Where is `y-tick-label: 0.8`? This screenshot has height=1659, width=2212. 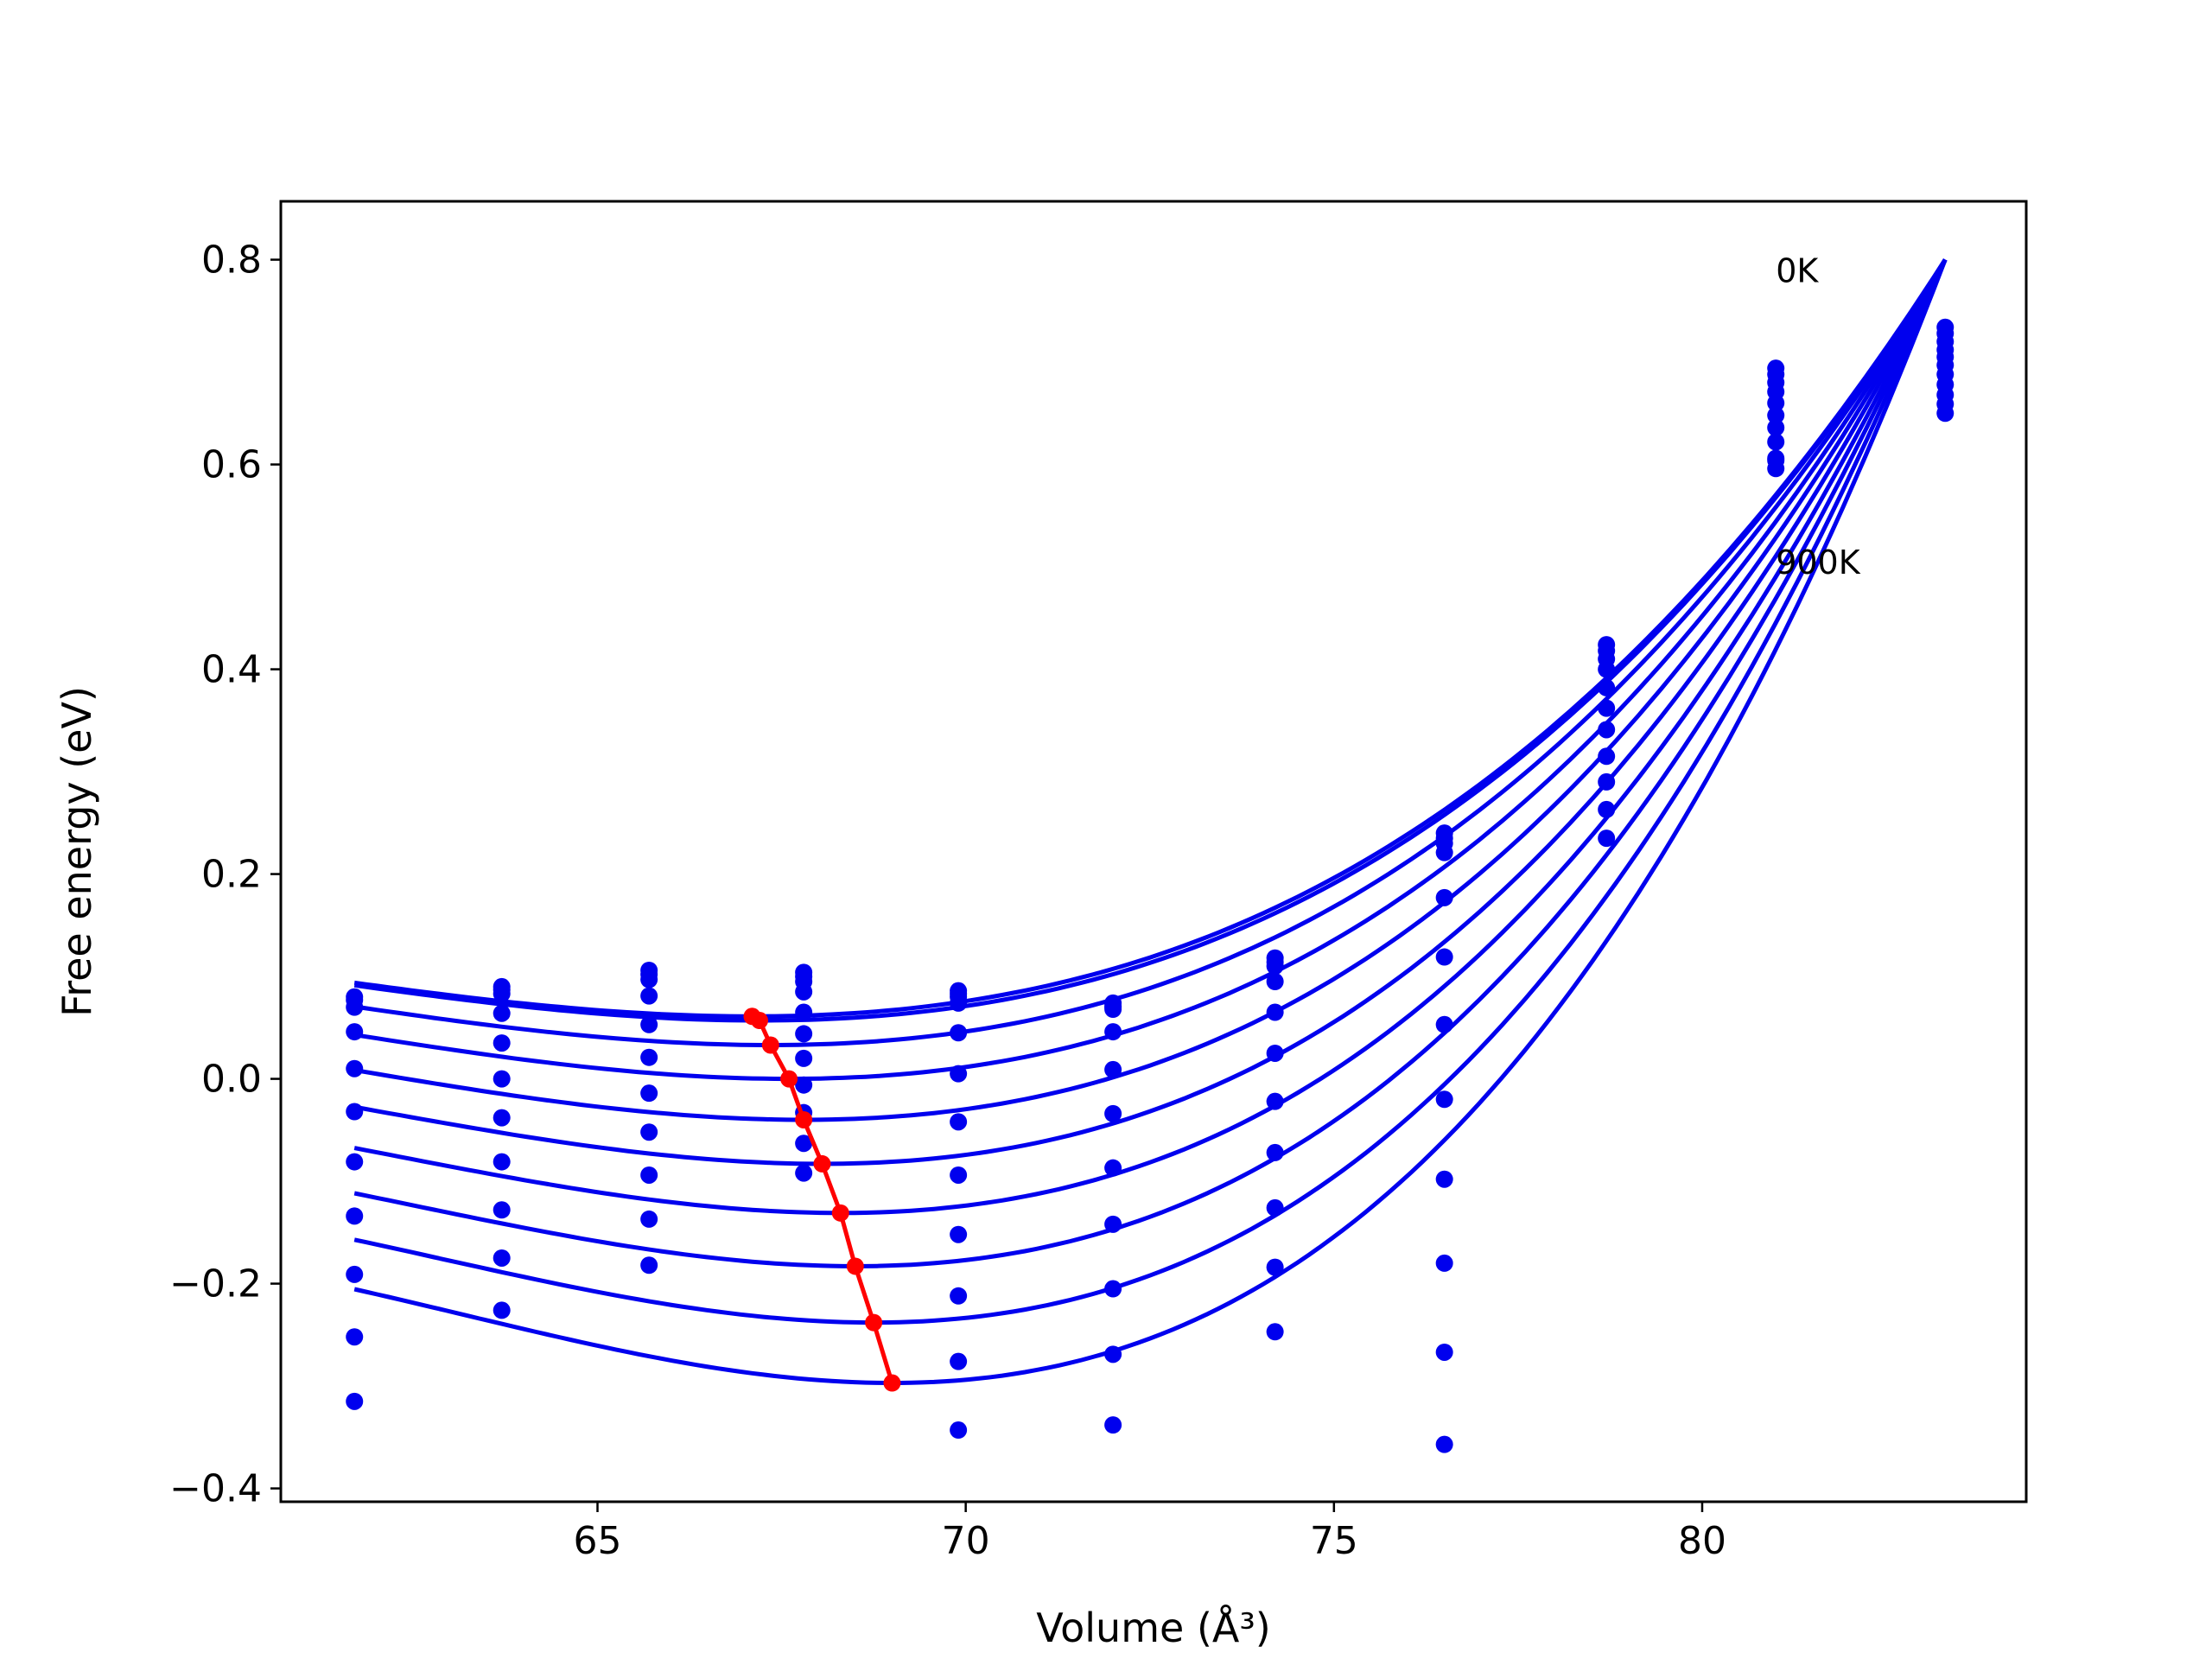 y-tick-label: 0.8 is located at coordinates (232, 260).